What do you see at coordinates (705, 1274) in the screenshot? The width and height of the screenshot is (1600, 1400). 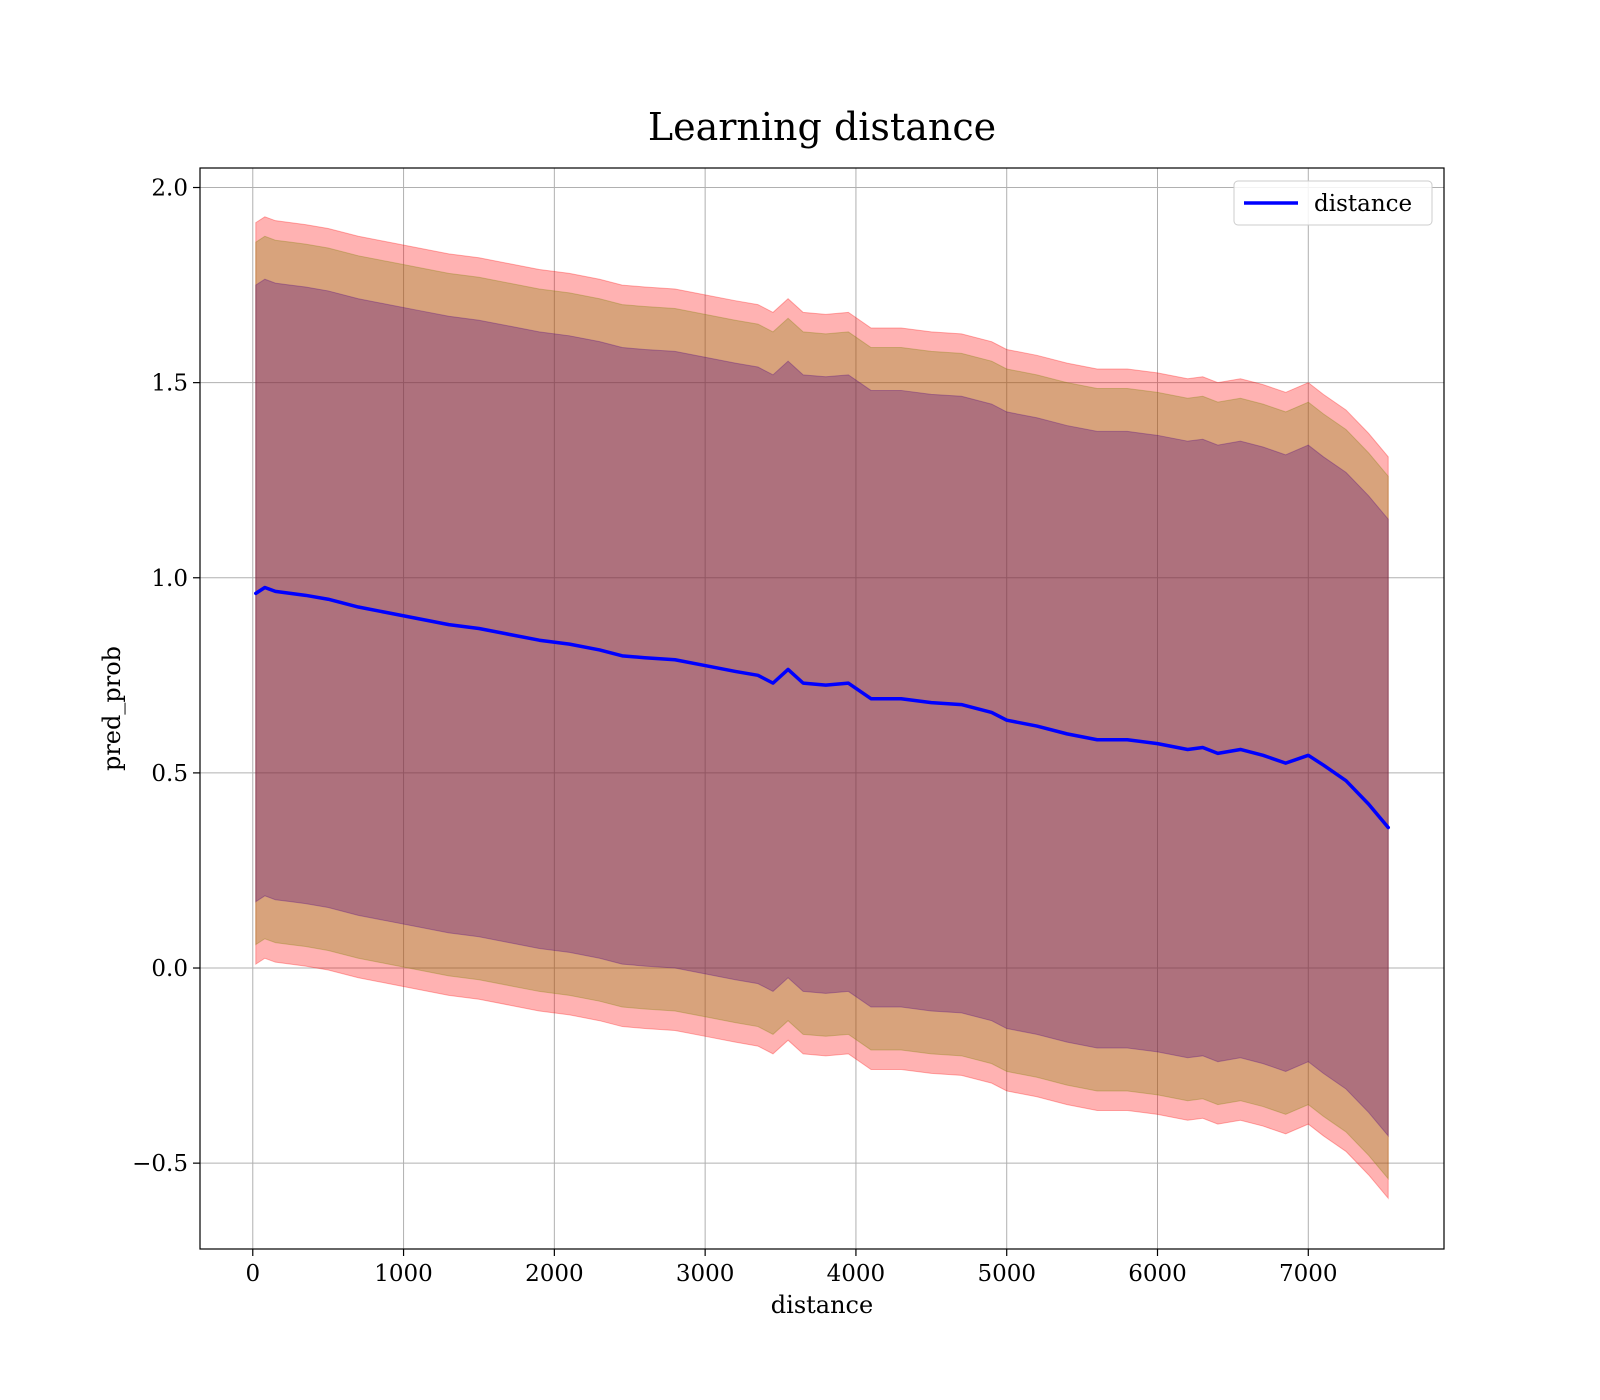 I see `x-tick-label: 3000` at bounding box center [705, 1274].